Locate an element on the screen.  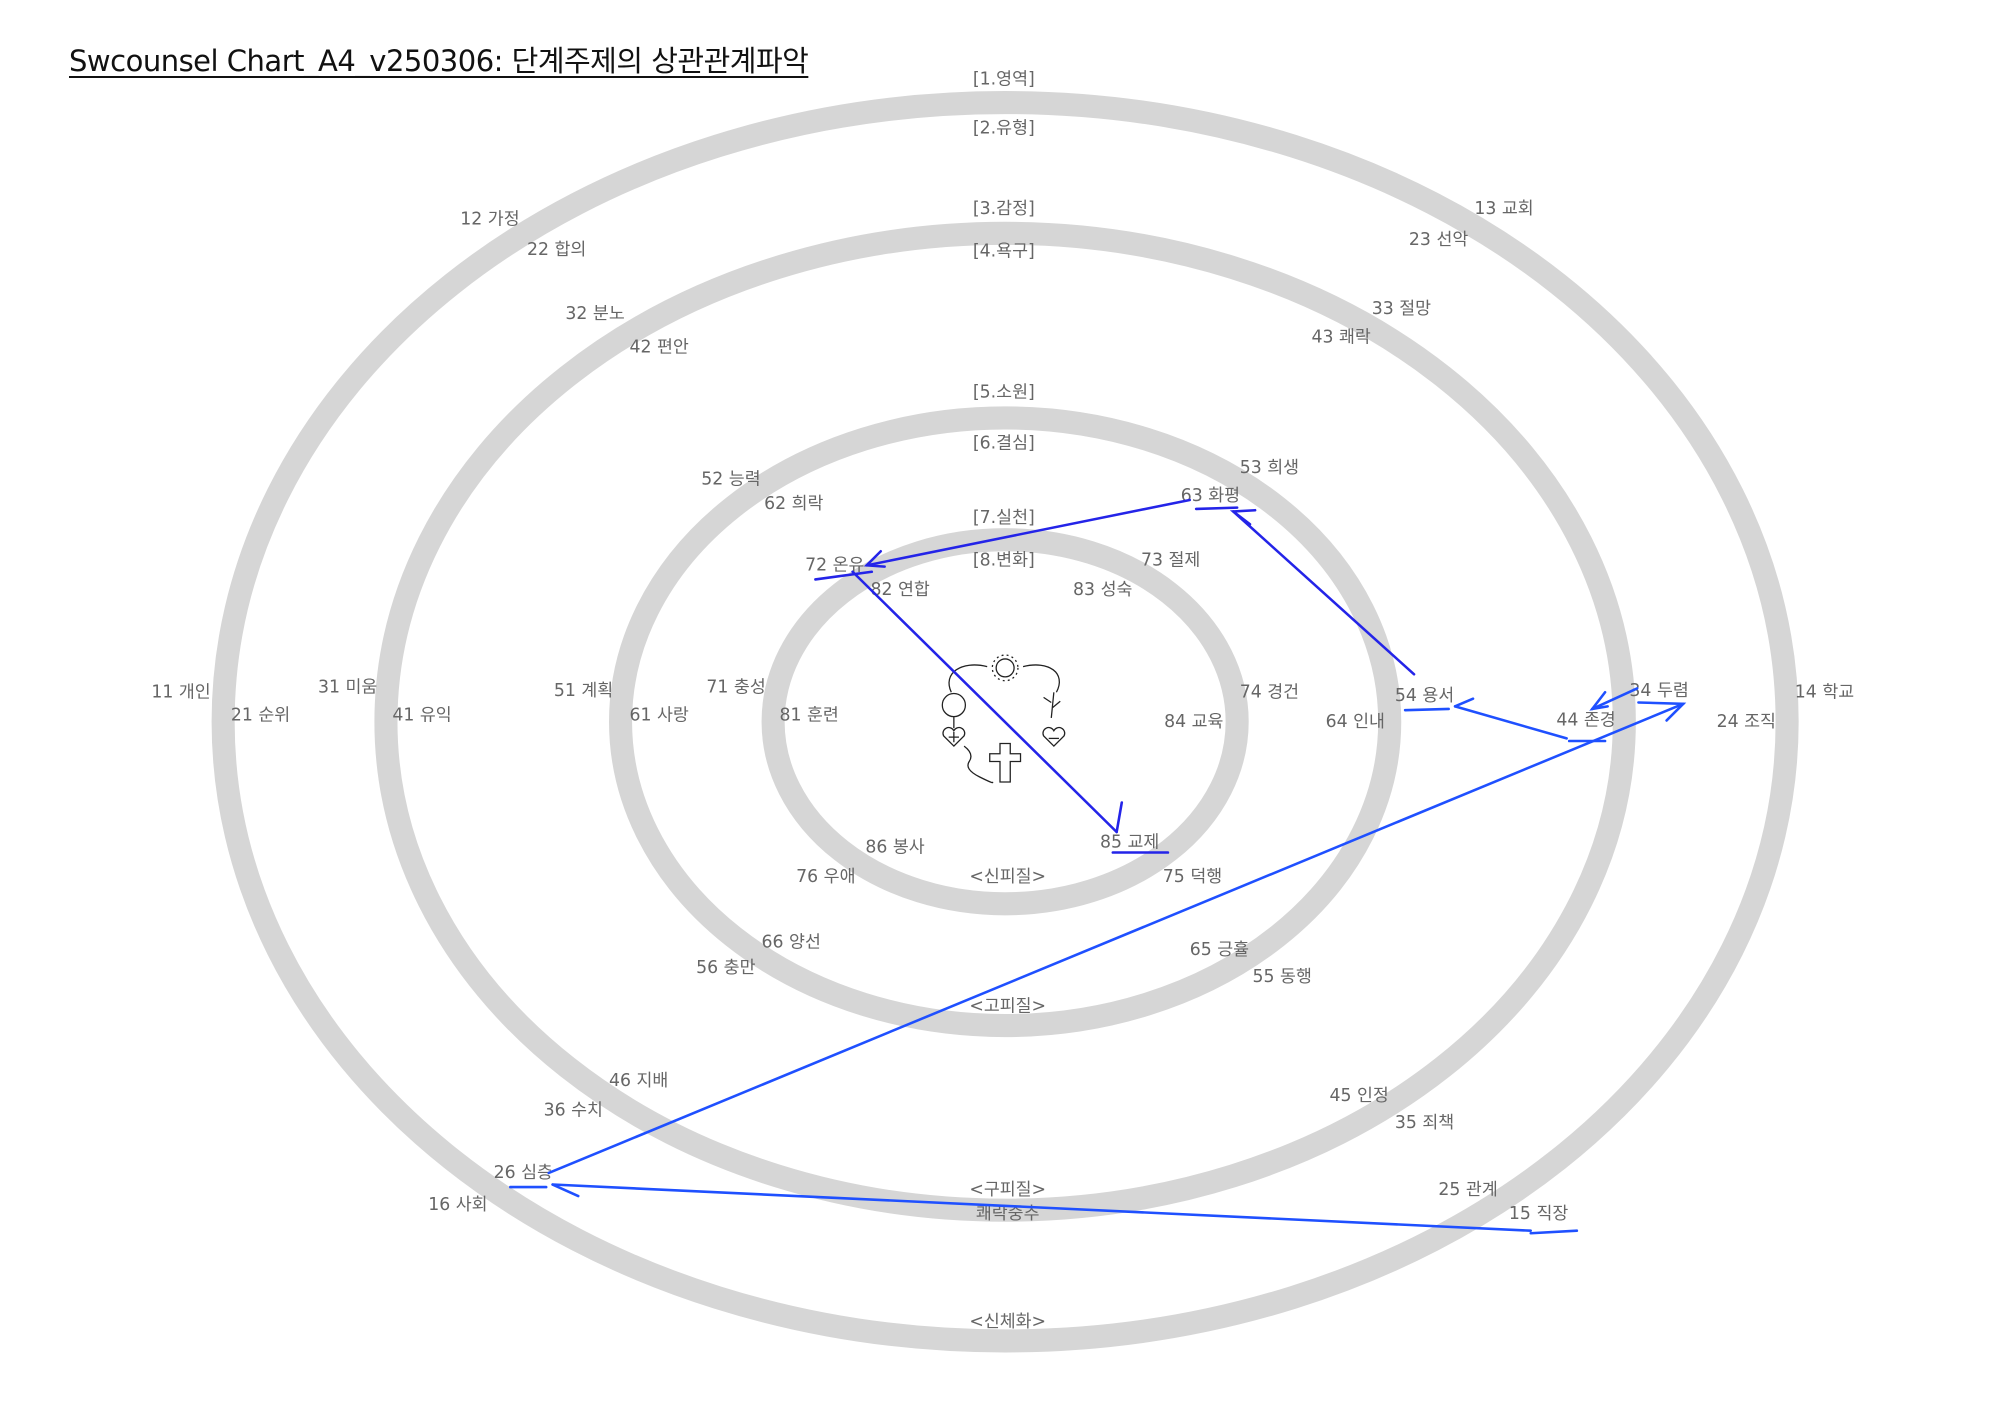
node-label: 56 충만 is located at coordinates (725, 968).